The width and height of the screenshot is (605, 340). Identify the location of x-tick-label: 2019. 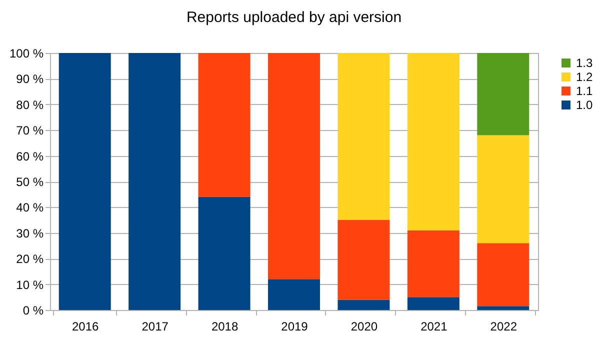
(294, 327).